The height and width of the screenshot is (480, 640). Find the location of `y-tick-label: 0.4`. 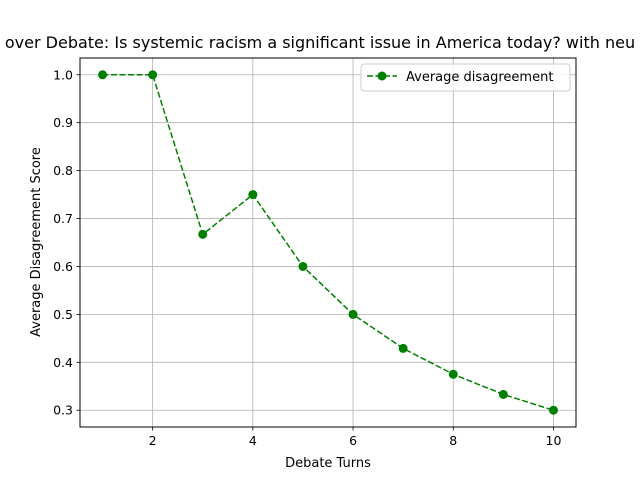

y-tick-label: 0.4 is located at coordinates (63, 362).